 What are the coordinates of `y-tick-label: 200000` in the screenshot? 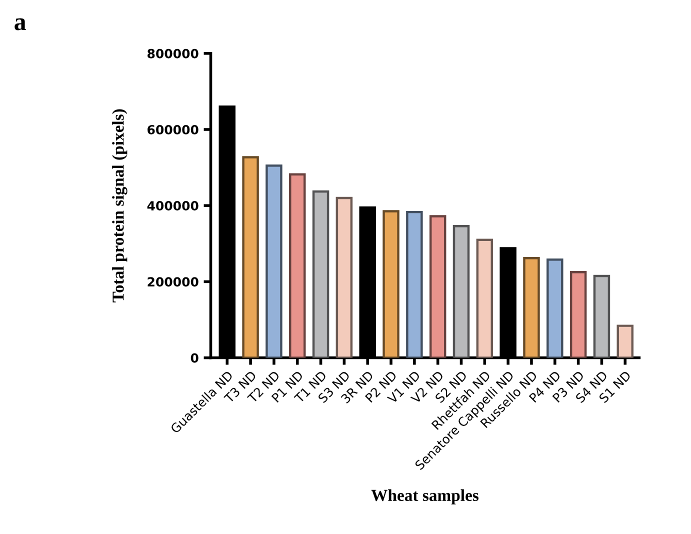 It's located at (173, 282).